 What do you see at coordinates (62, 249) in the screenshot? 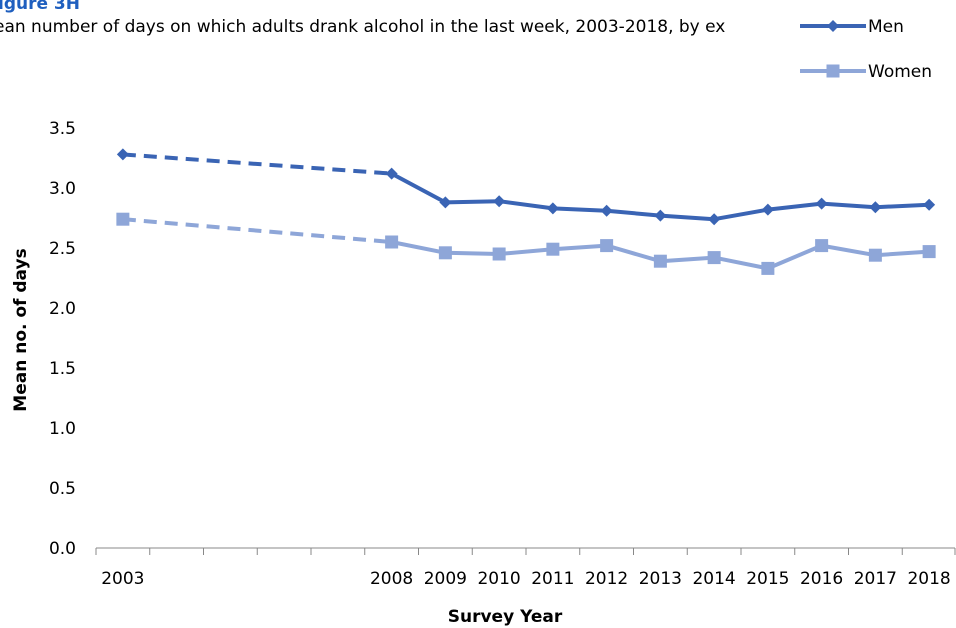
I see `y-tick-label: 2.5` at bounding box center [62, 249].